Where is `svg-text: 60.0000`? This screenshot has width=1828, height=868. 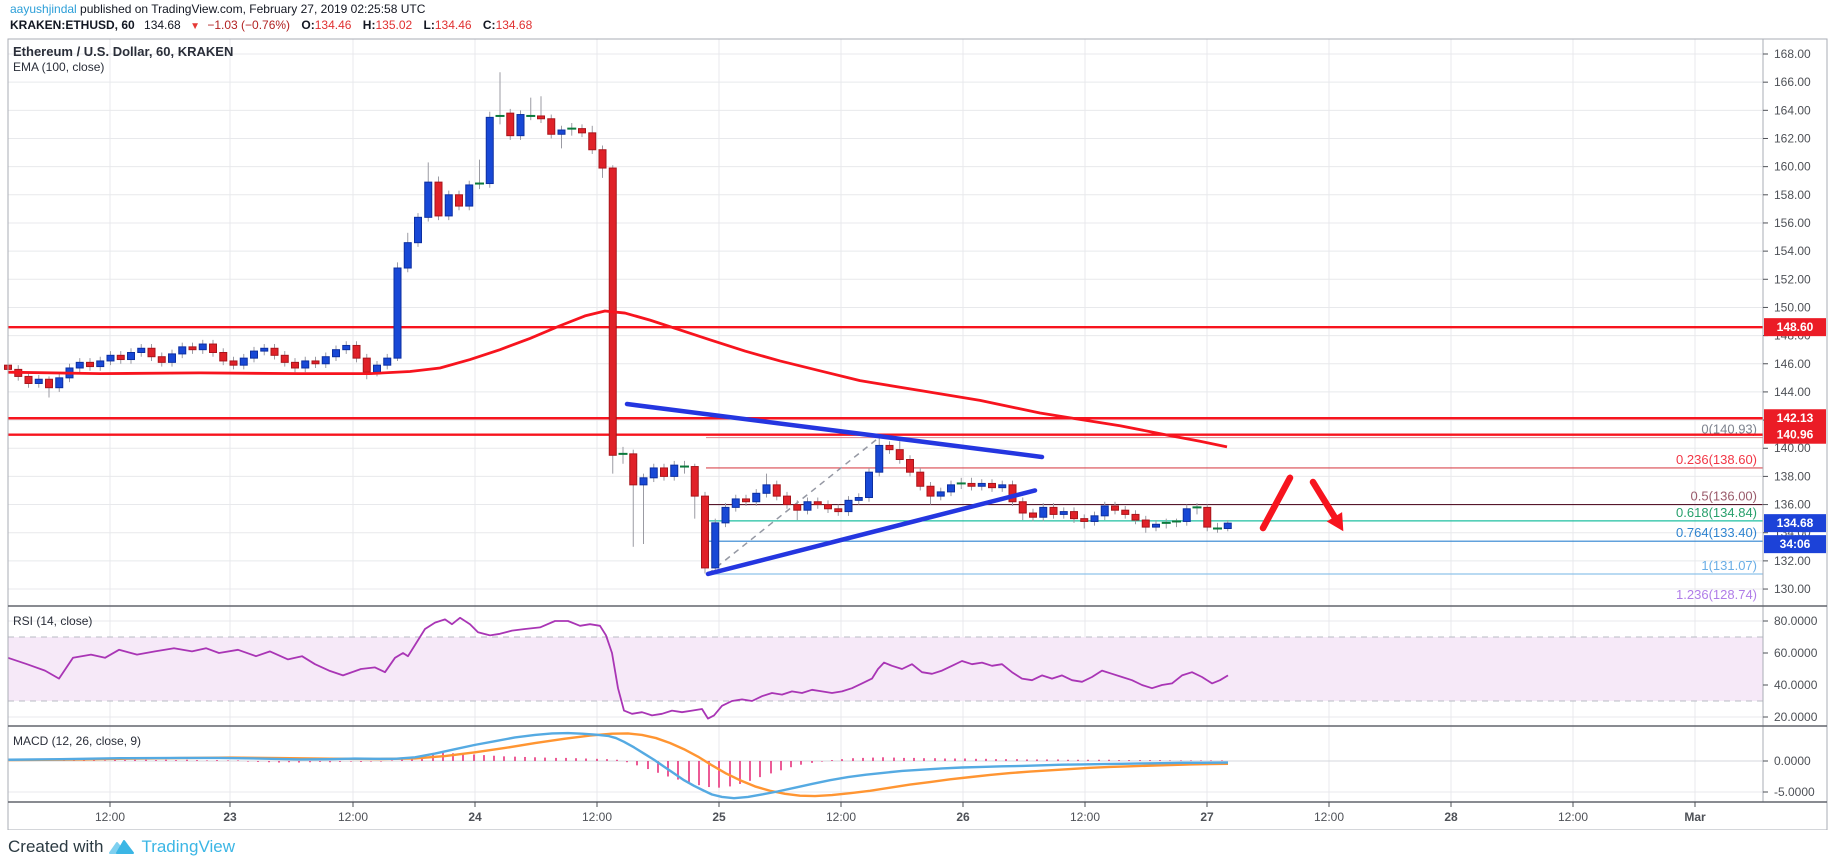 svg-text: 60.0000 is located at coordinates (1796, 653).